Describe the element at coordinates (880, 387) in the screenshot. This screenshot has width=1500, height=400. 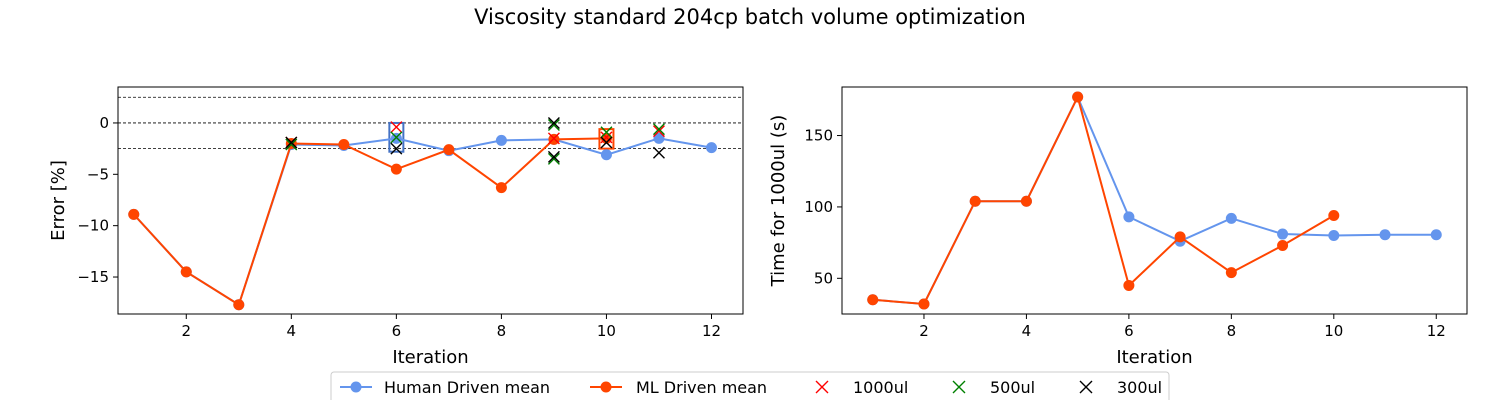
I see `legend-label: 1000ul` at that location.